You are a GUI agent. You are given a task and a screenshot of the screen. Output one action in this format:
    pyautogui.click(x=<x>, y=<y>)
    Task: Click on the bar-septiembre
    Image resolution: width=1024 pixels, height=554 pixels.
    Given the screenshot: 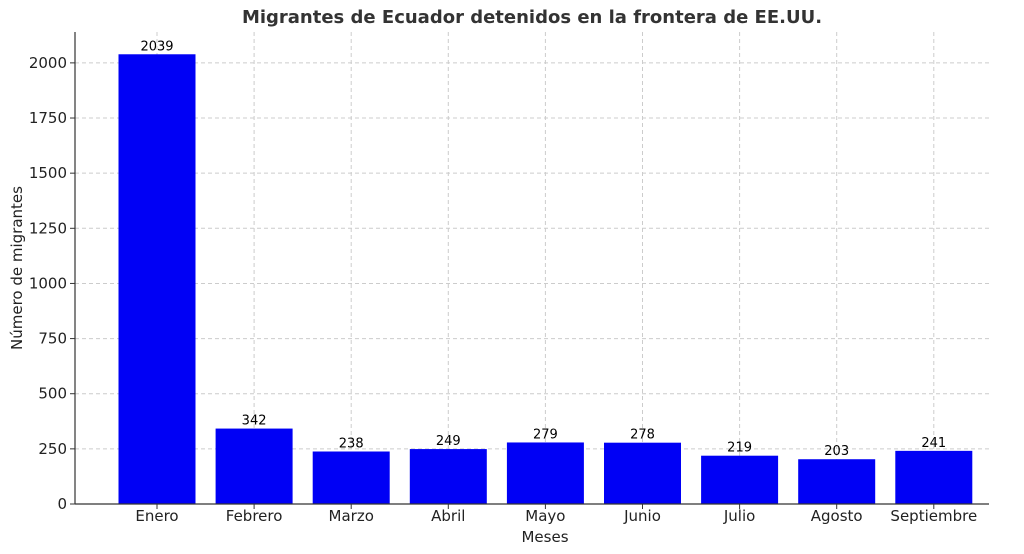 What is the action you would take?
    pyautogui.click(x=934, y=477)
    